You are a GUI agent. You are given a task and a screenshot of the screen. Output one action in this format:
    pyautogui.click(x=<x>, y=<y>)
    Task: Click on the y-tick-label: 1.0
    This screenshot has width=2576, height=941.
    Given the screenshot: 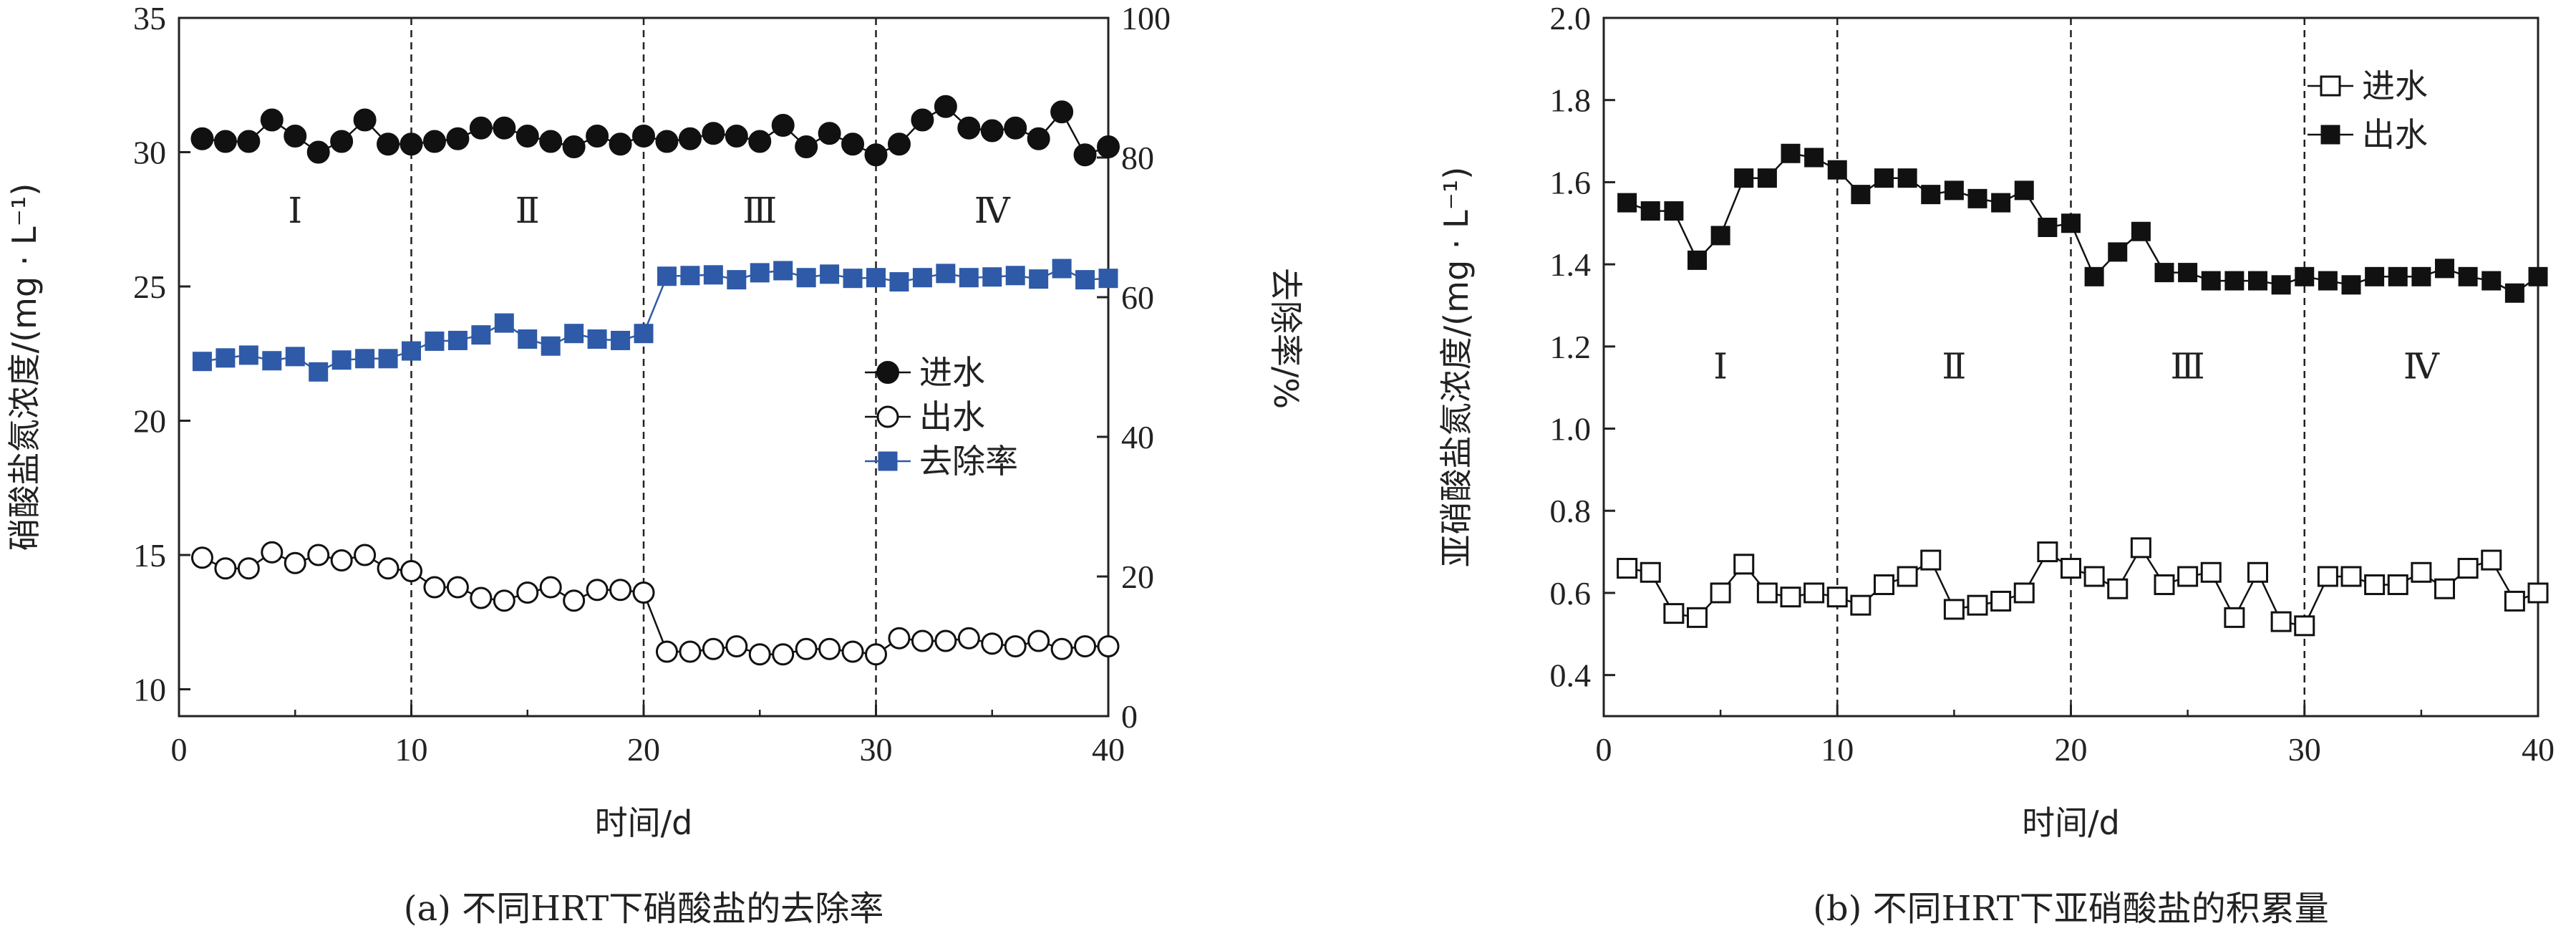 What is the action you would take?
    pyautogui.click(x=1571, y=429)
    